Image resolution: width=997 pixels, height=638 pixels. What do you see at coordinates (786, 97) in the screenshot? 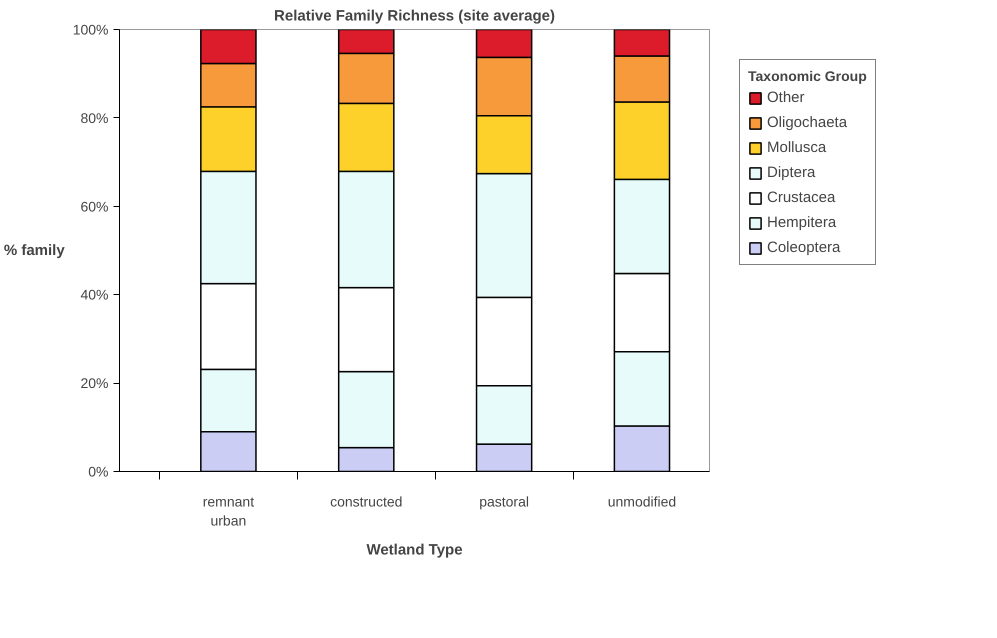
I see `legend-label: Other` at bounding box center [786, 97].